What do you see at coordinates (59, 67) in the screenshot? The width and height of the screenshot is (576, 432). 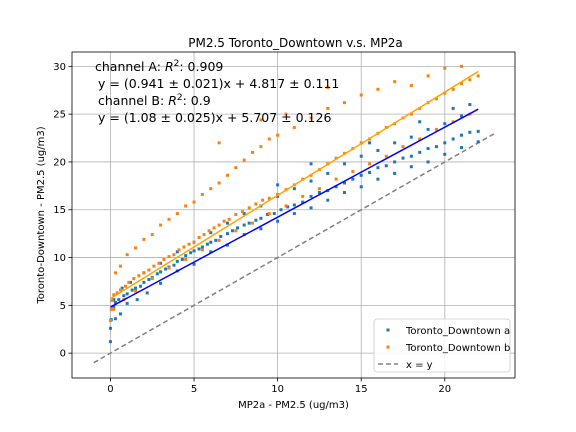 I see `y-tick-label: 30` at bounding box center [59, 67].